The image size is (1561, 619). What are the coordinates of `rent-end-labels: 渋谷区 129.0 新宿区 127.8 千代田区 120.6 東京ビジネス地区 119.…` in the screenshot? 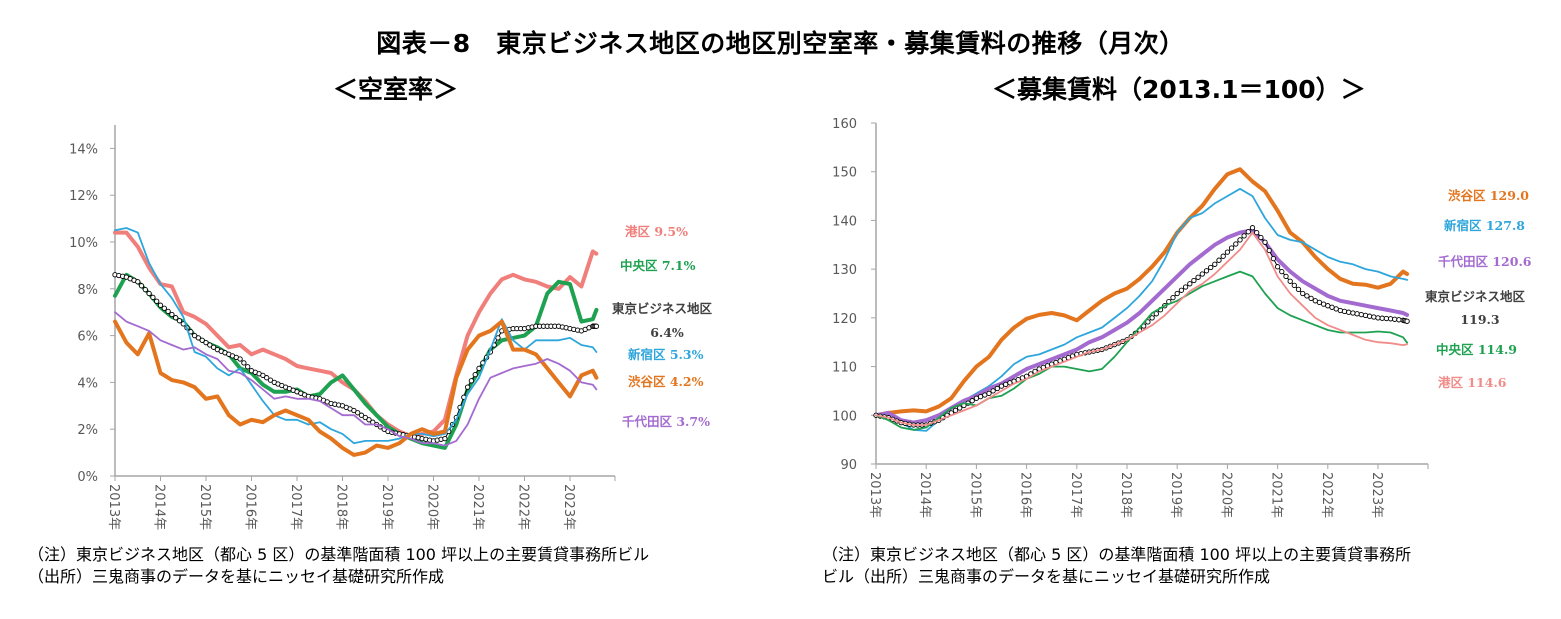 It's located at (1478, 289).